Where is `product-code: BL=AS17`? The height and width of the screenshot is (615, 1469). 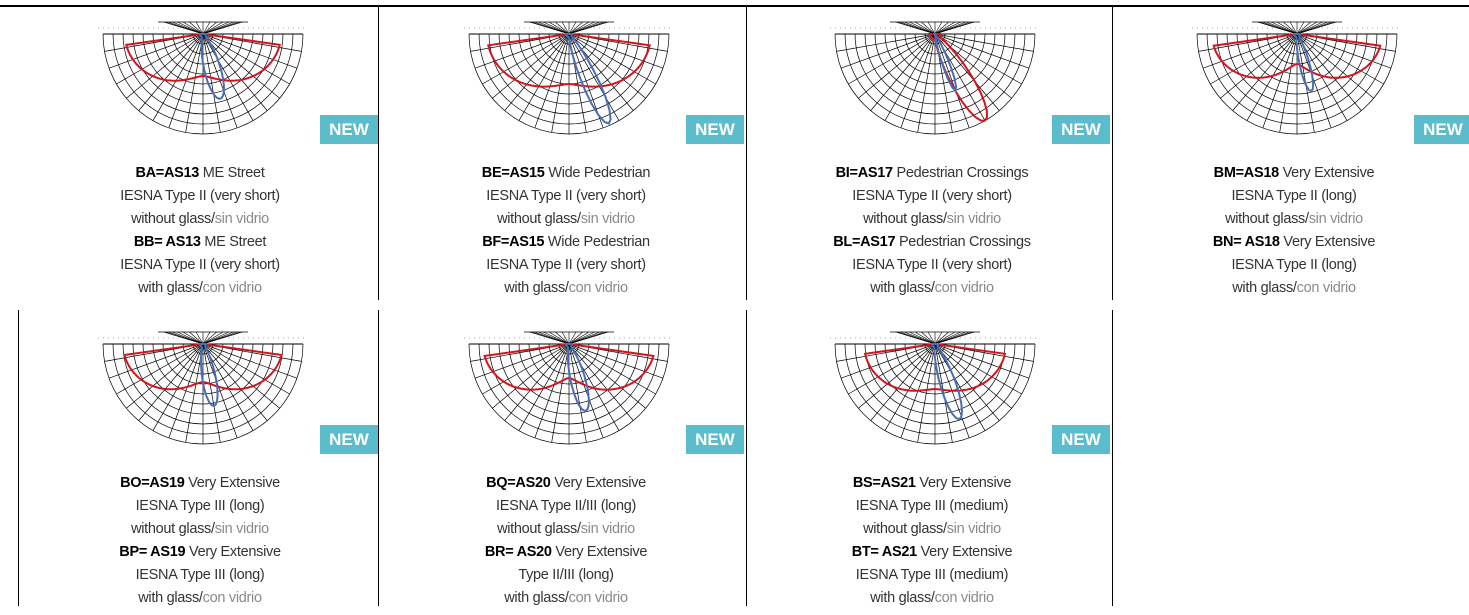 product-code: BL=AS17 is located at coordinates (864, 242).